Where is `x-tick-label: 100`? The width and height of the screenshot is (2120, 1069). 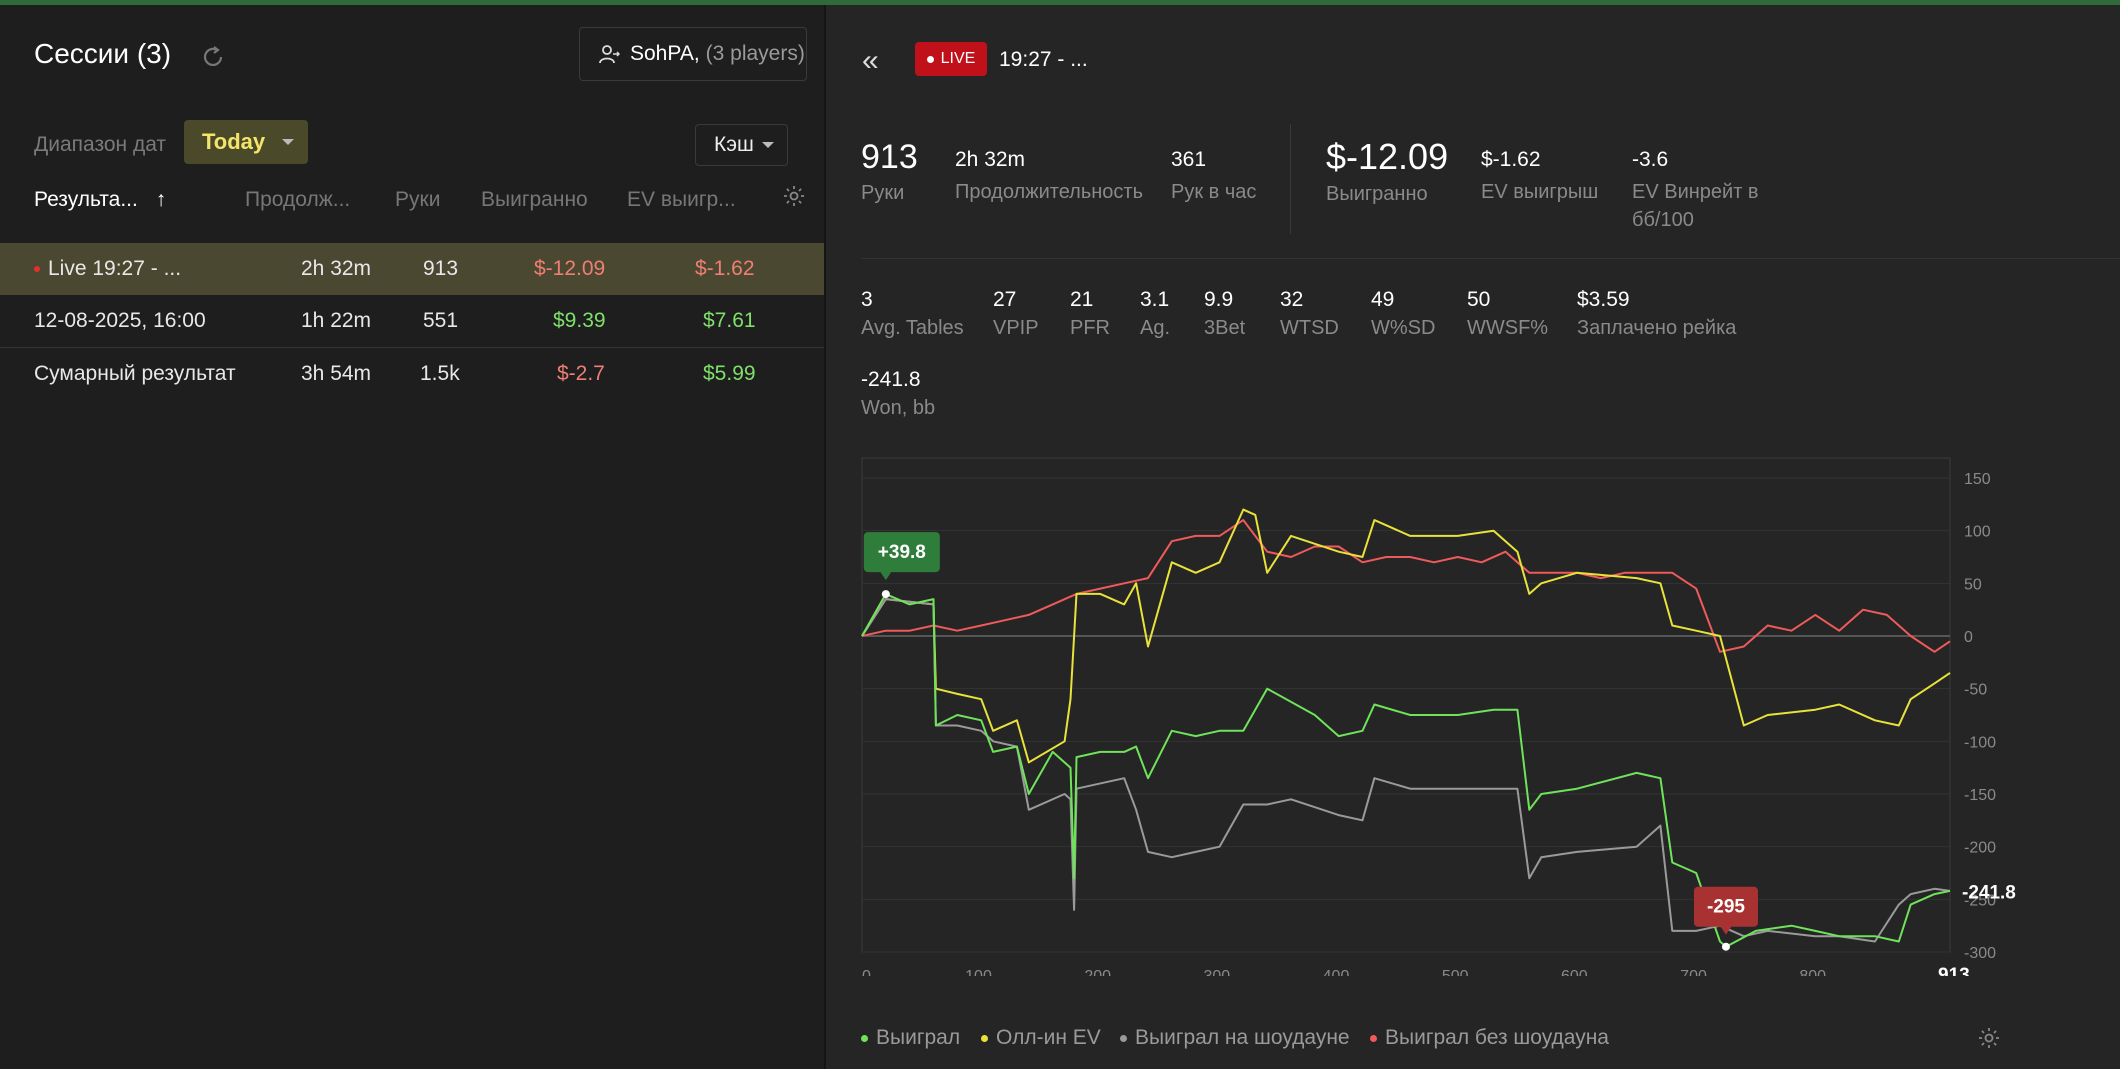 x-tick-label: 100 is located at coordinates (978, 972).